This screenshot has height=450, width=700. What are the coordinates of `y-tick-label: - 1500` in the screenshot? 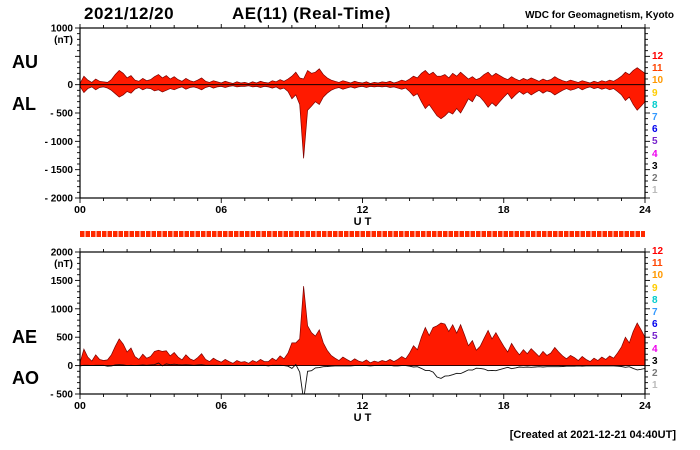 It's located at (59, 170).